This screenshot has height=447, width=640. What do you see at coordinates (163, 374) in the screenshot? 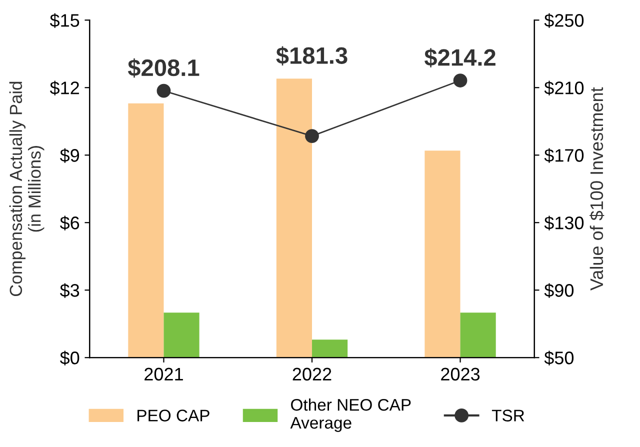
I see `x-tick-label: 2021` at bounding box center [163, 374].